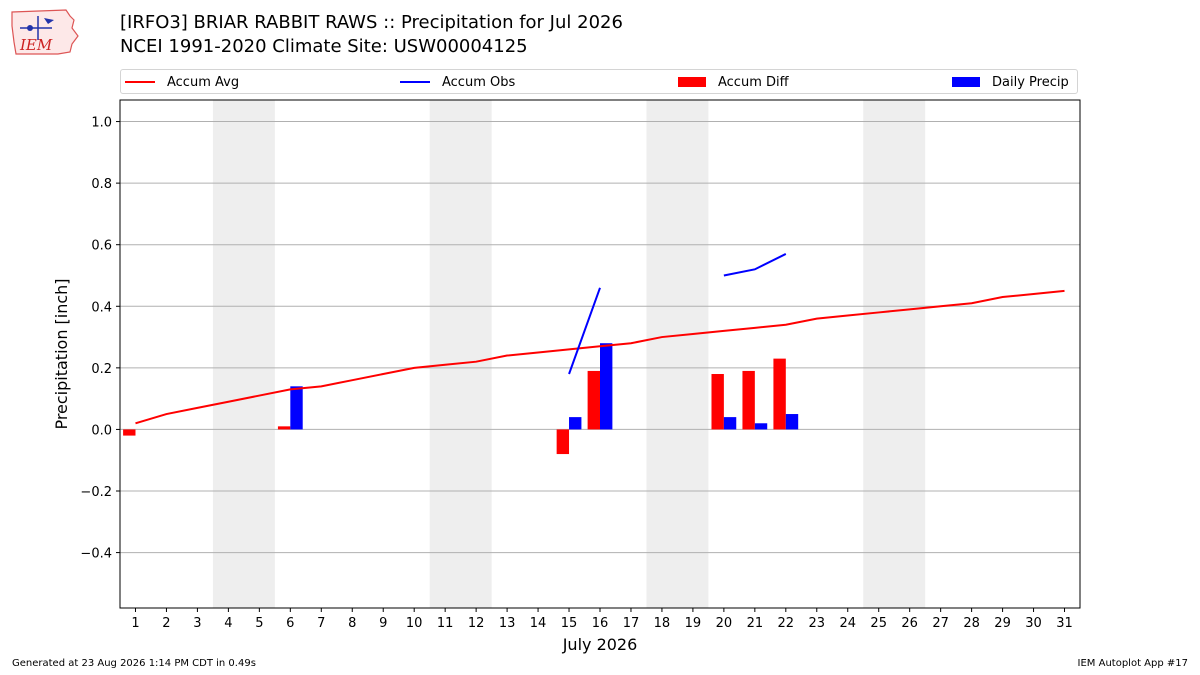 The image size is (1200, 675). Describe the element at coordinates (909, 623) in the screenshot. I see `x-tick-label: 26` at that location.